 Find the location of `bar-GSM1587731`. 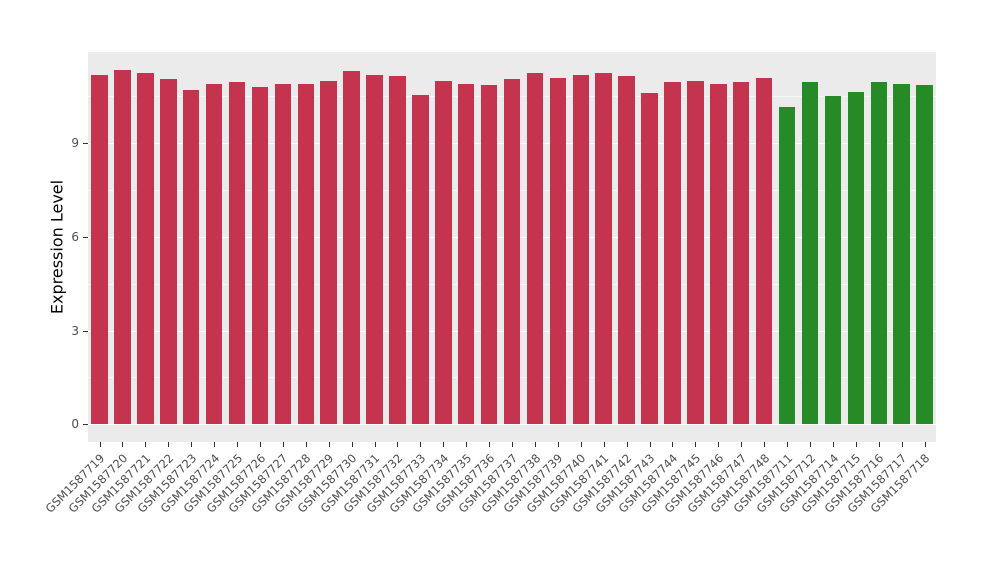

bar-GSM1587731 is located at coordinates (374, 249).